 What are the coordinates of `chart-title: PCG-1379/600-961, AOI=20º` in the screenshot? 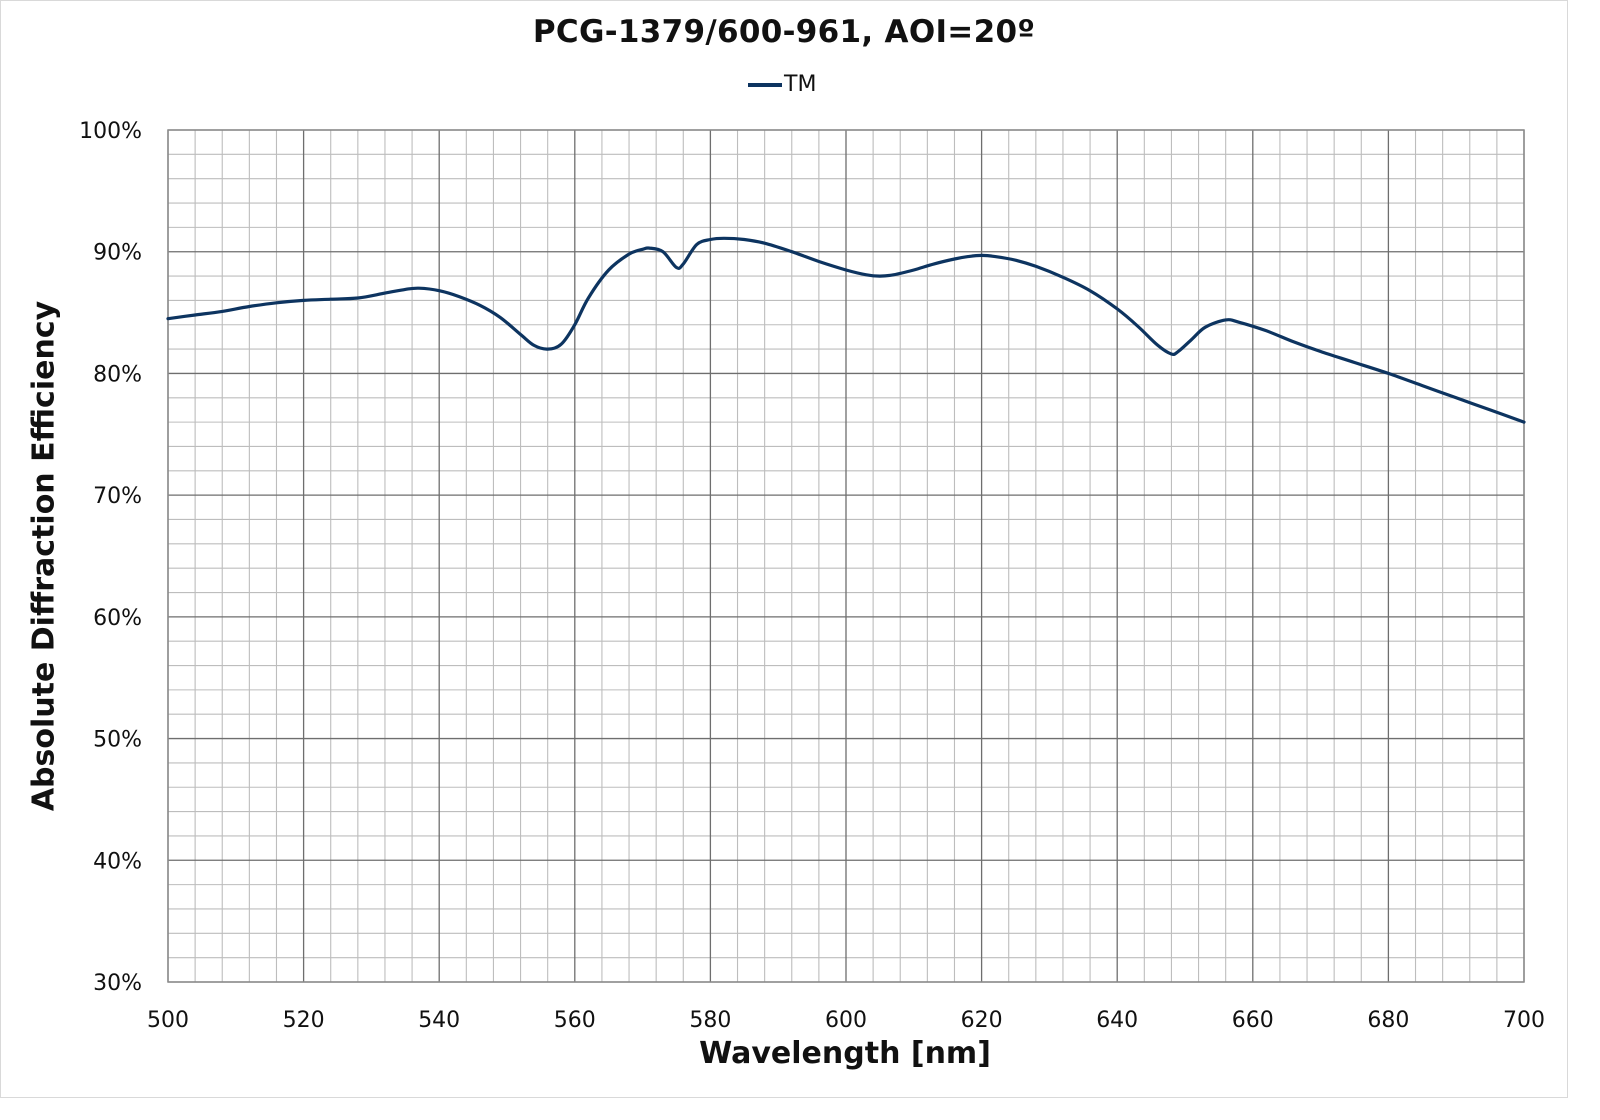 It's located at (784, 32).